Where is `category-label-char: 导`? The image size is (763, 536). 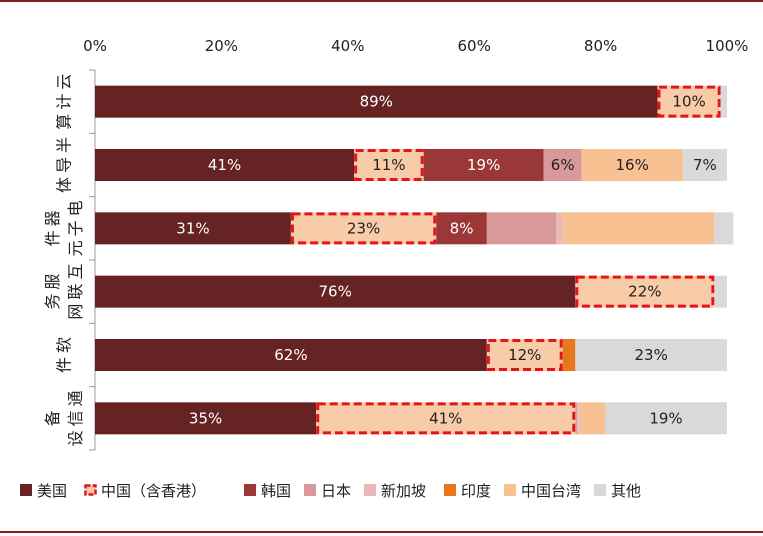 category-label-char: 导 is located at coordinates (64, 165).